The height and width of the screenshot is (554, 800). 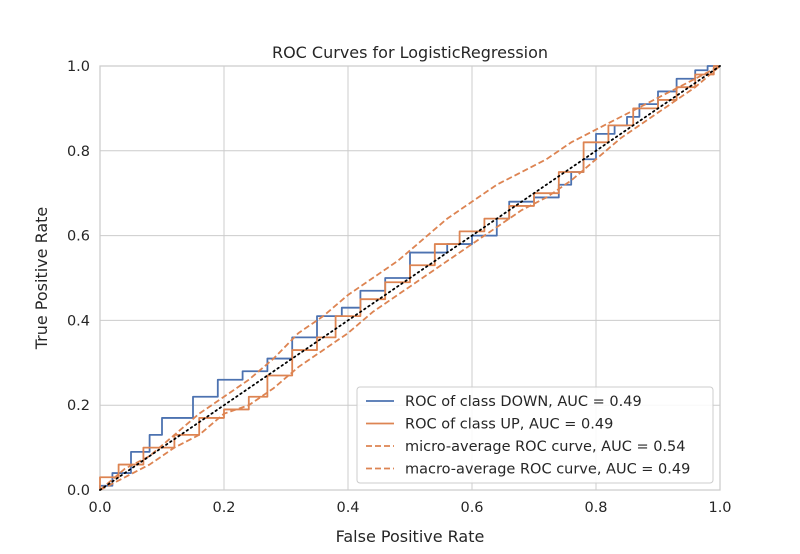 What do you see at coordinates (410, 52) in the screenshot?
I see `chart-title: ROC Curves for LogisticRegression` at bounding box center [410, 52].